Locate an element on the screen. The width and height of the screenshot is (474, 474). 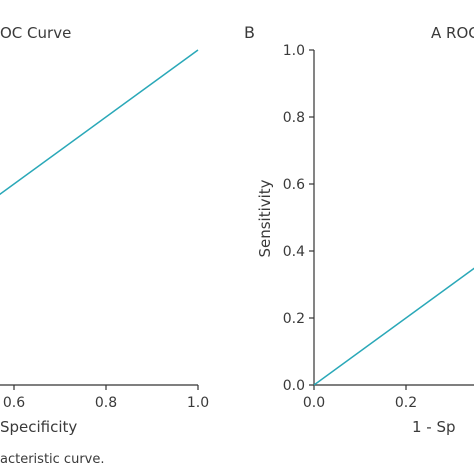
panel-1-x-axis-label: Specificity is located at coordinates (38, 427).